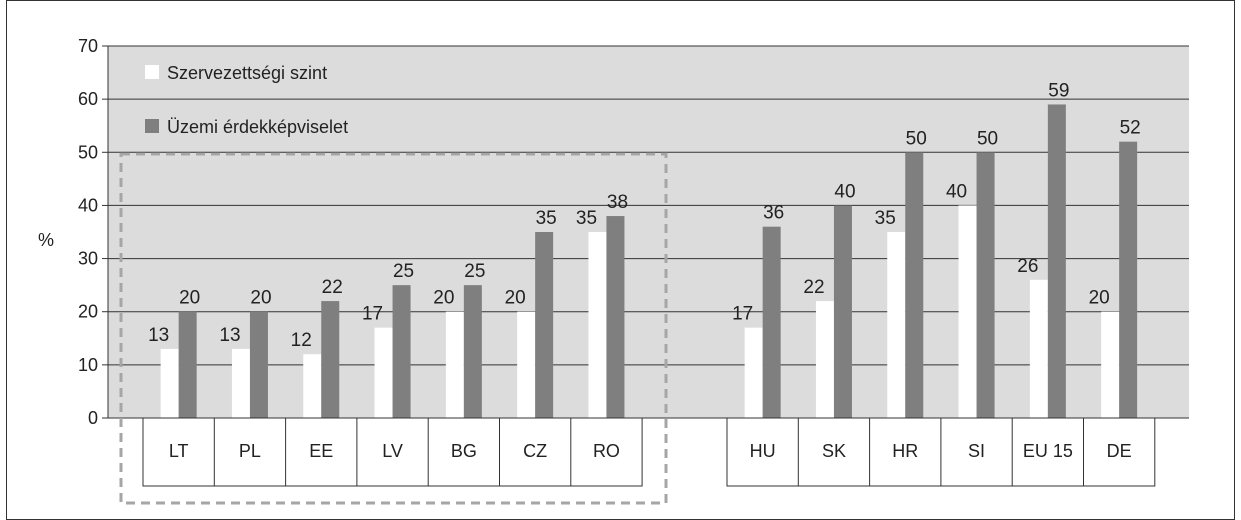 The image size is (1241, 520). I want to click on legend-label: Szervezettségi szint, so click(247, 73).